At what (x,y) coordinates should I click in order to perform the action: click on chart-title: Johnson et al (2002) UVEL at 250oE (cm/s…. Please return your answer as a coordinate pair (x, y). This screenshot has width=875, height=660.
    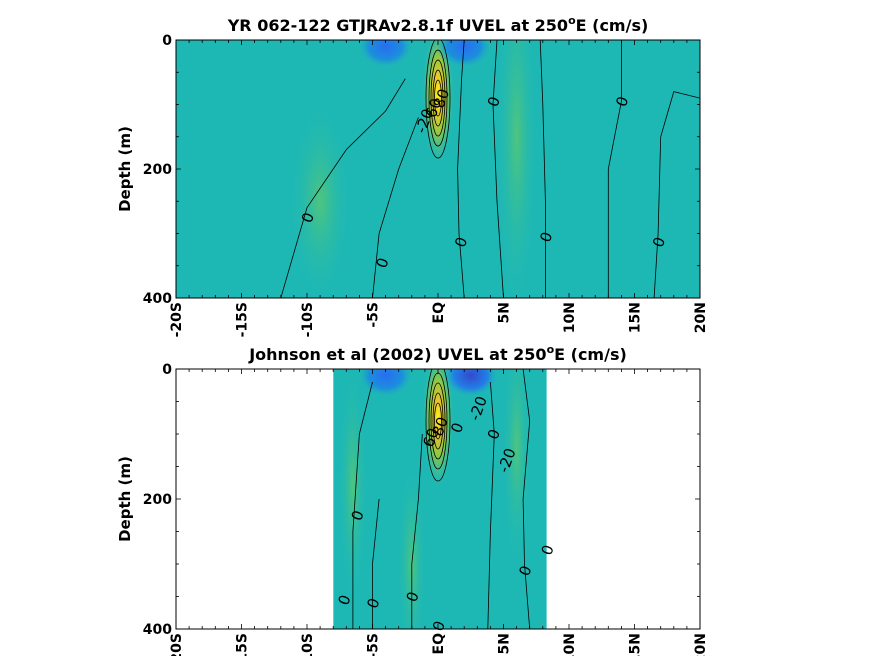
    Looking at the image, I should click on (437, 353).